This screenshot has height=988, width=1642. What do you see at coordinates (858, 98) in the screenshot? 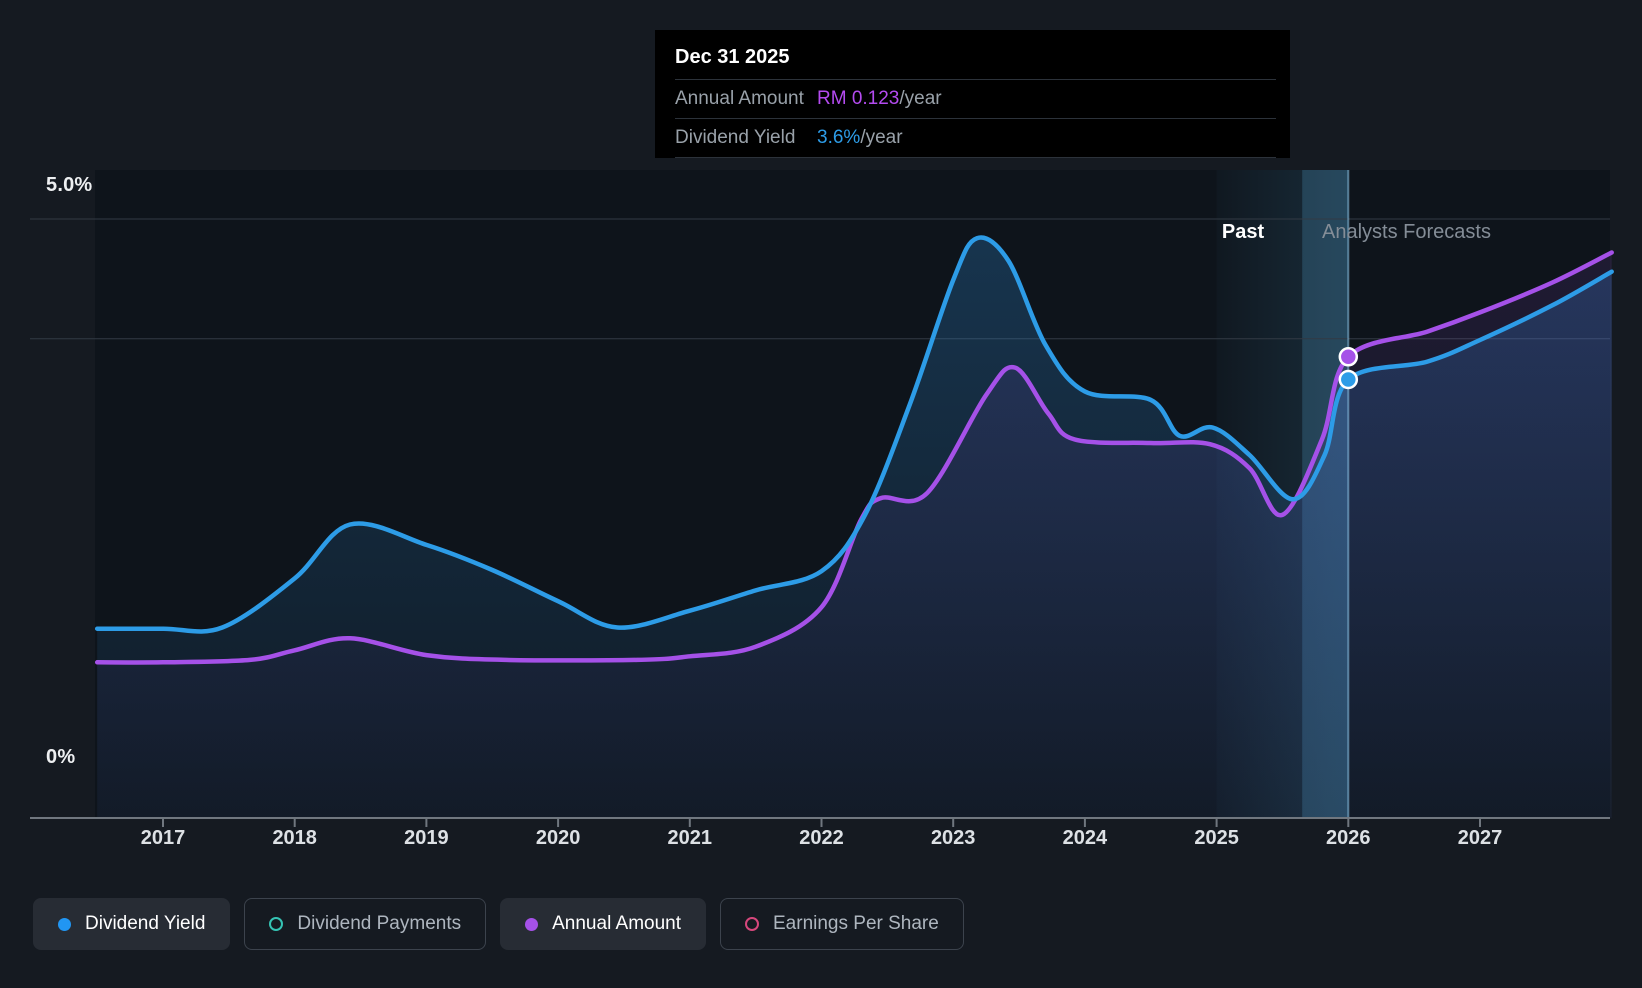
I see `tooltip-value: RM 0.123` at bounding box center [858, 98].